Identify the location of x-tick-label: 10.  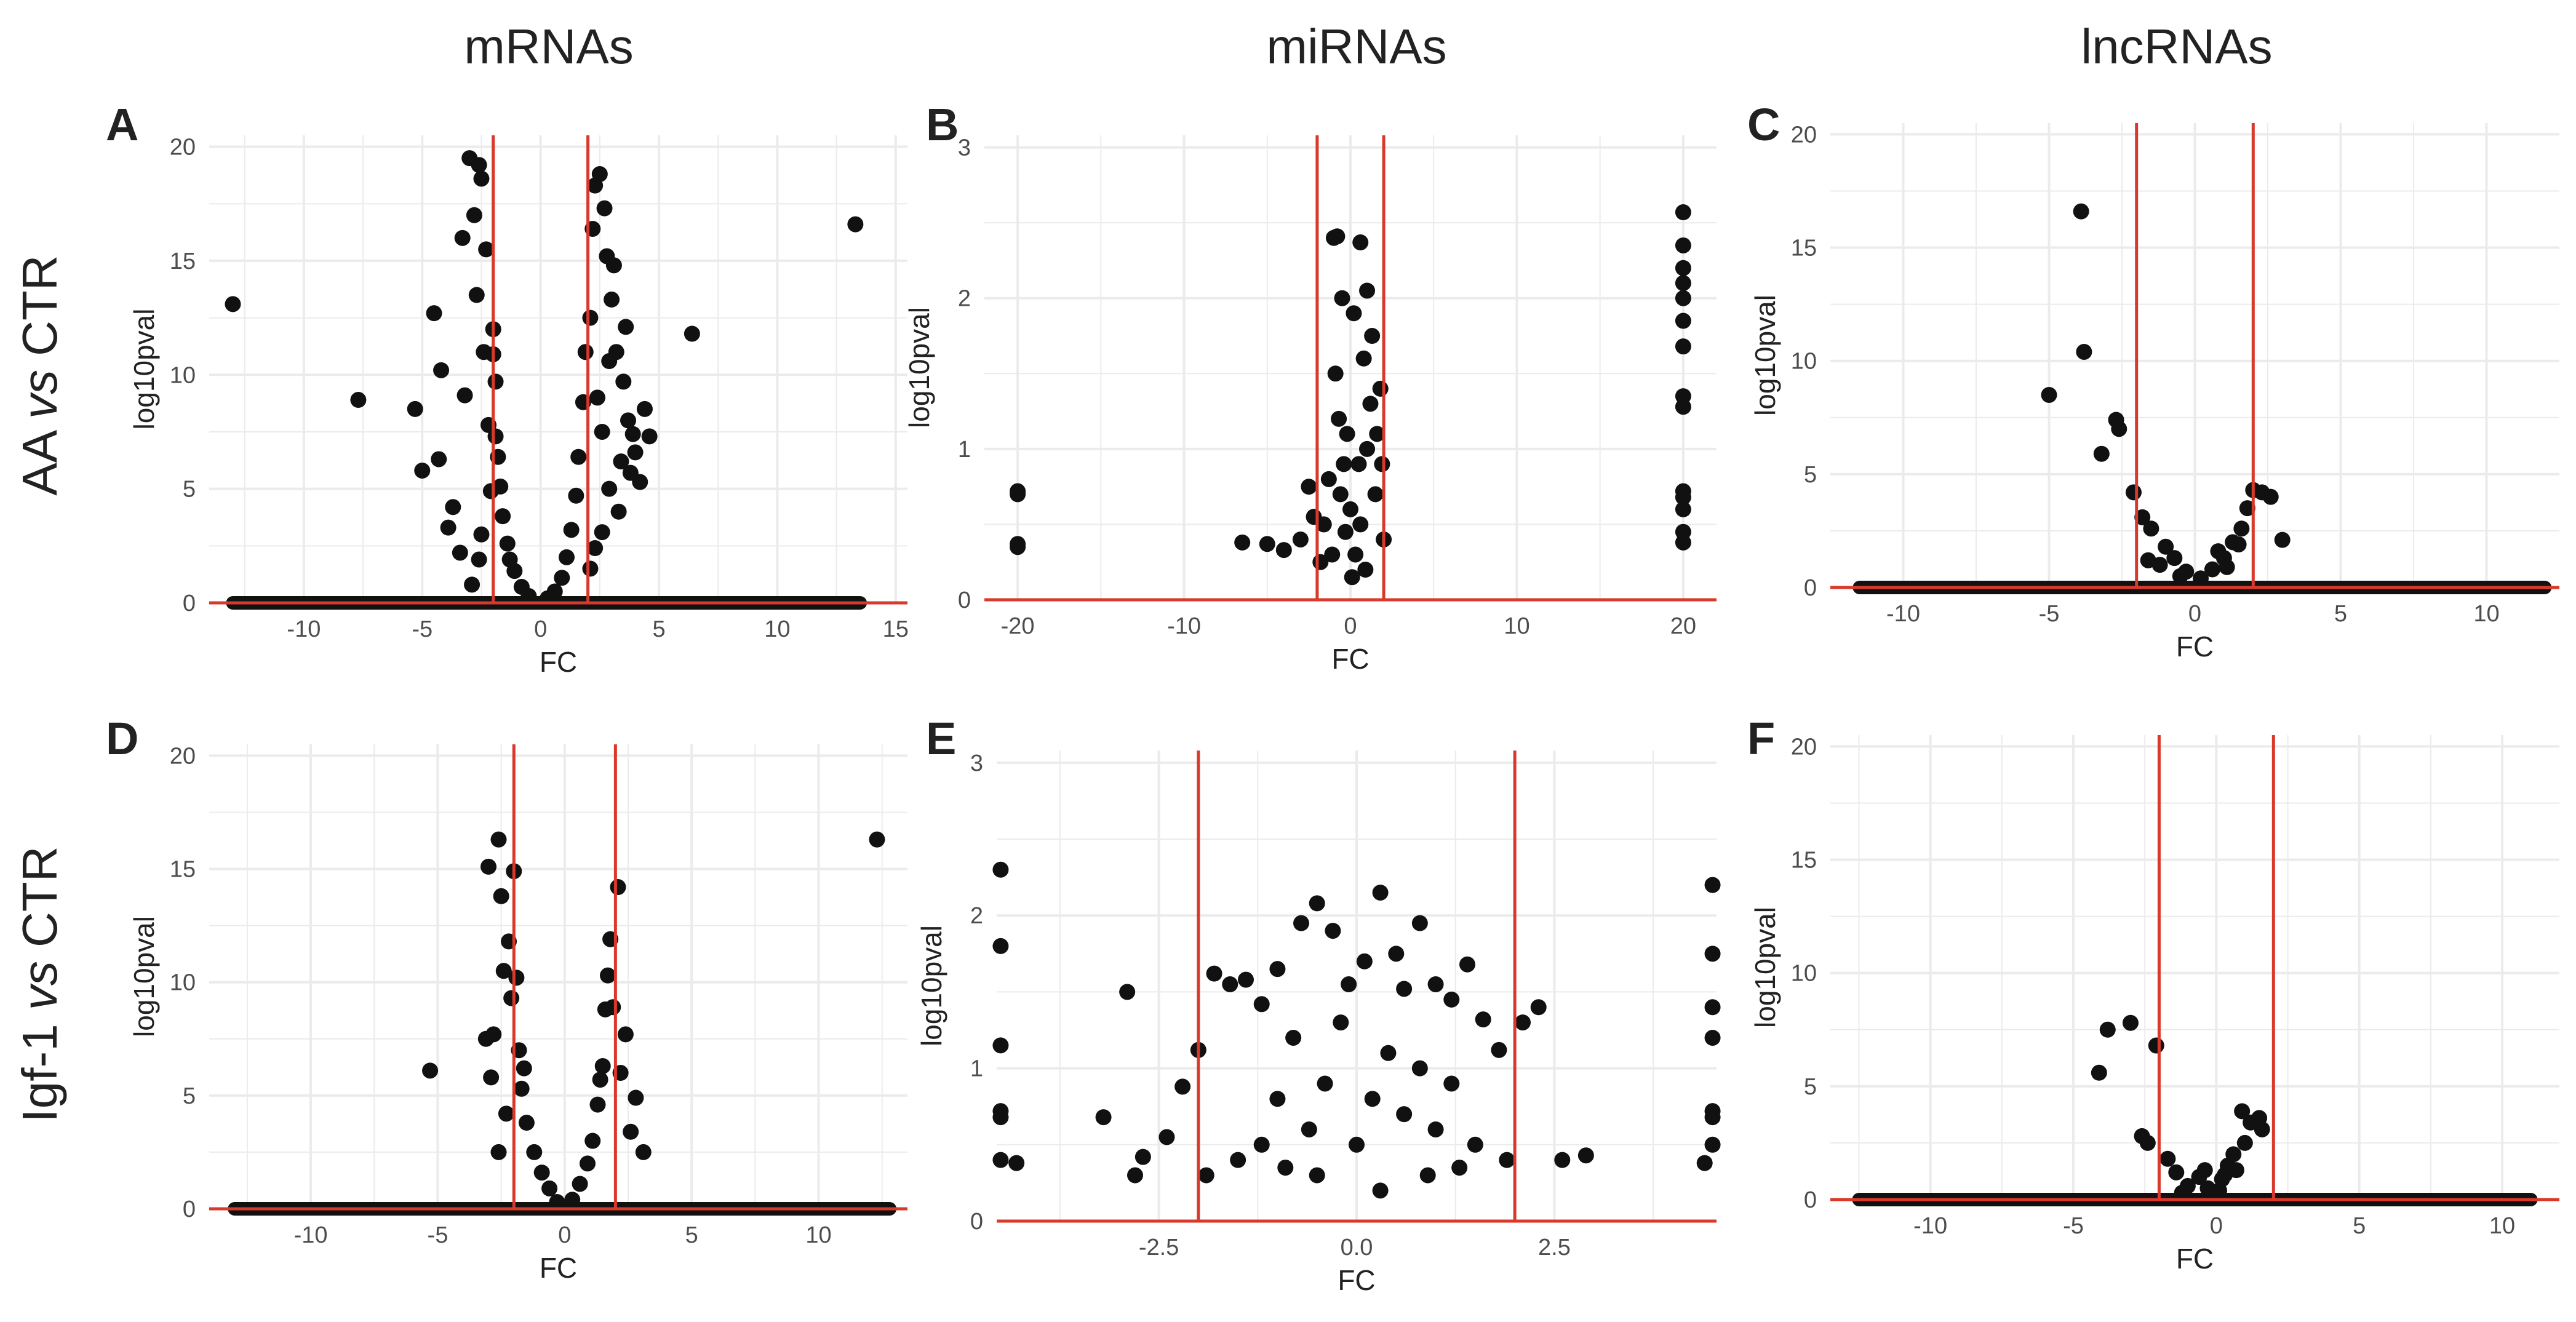
(777, 629).